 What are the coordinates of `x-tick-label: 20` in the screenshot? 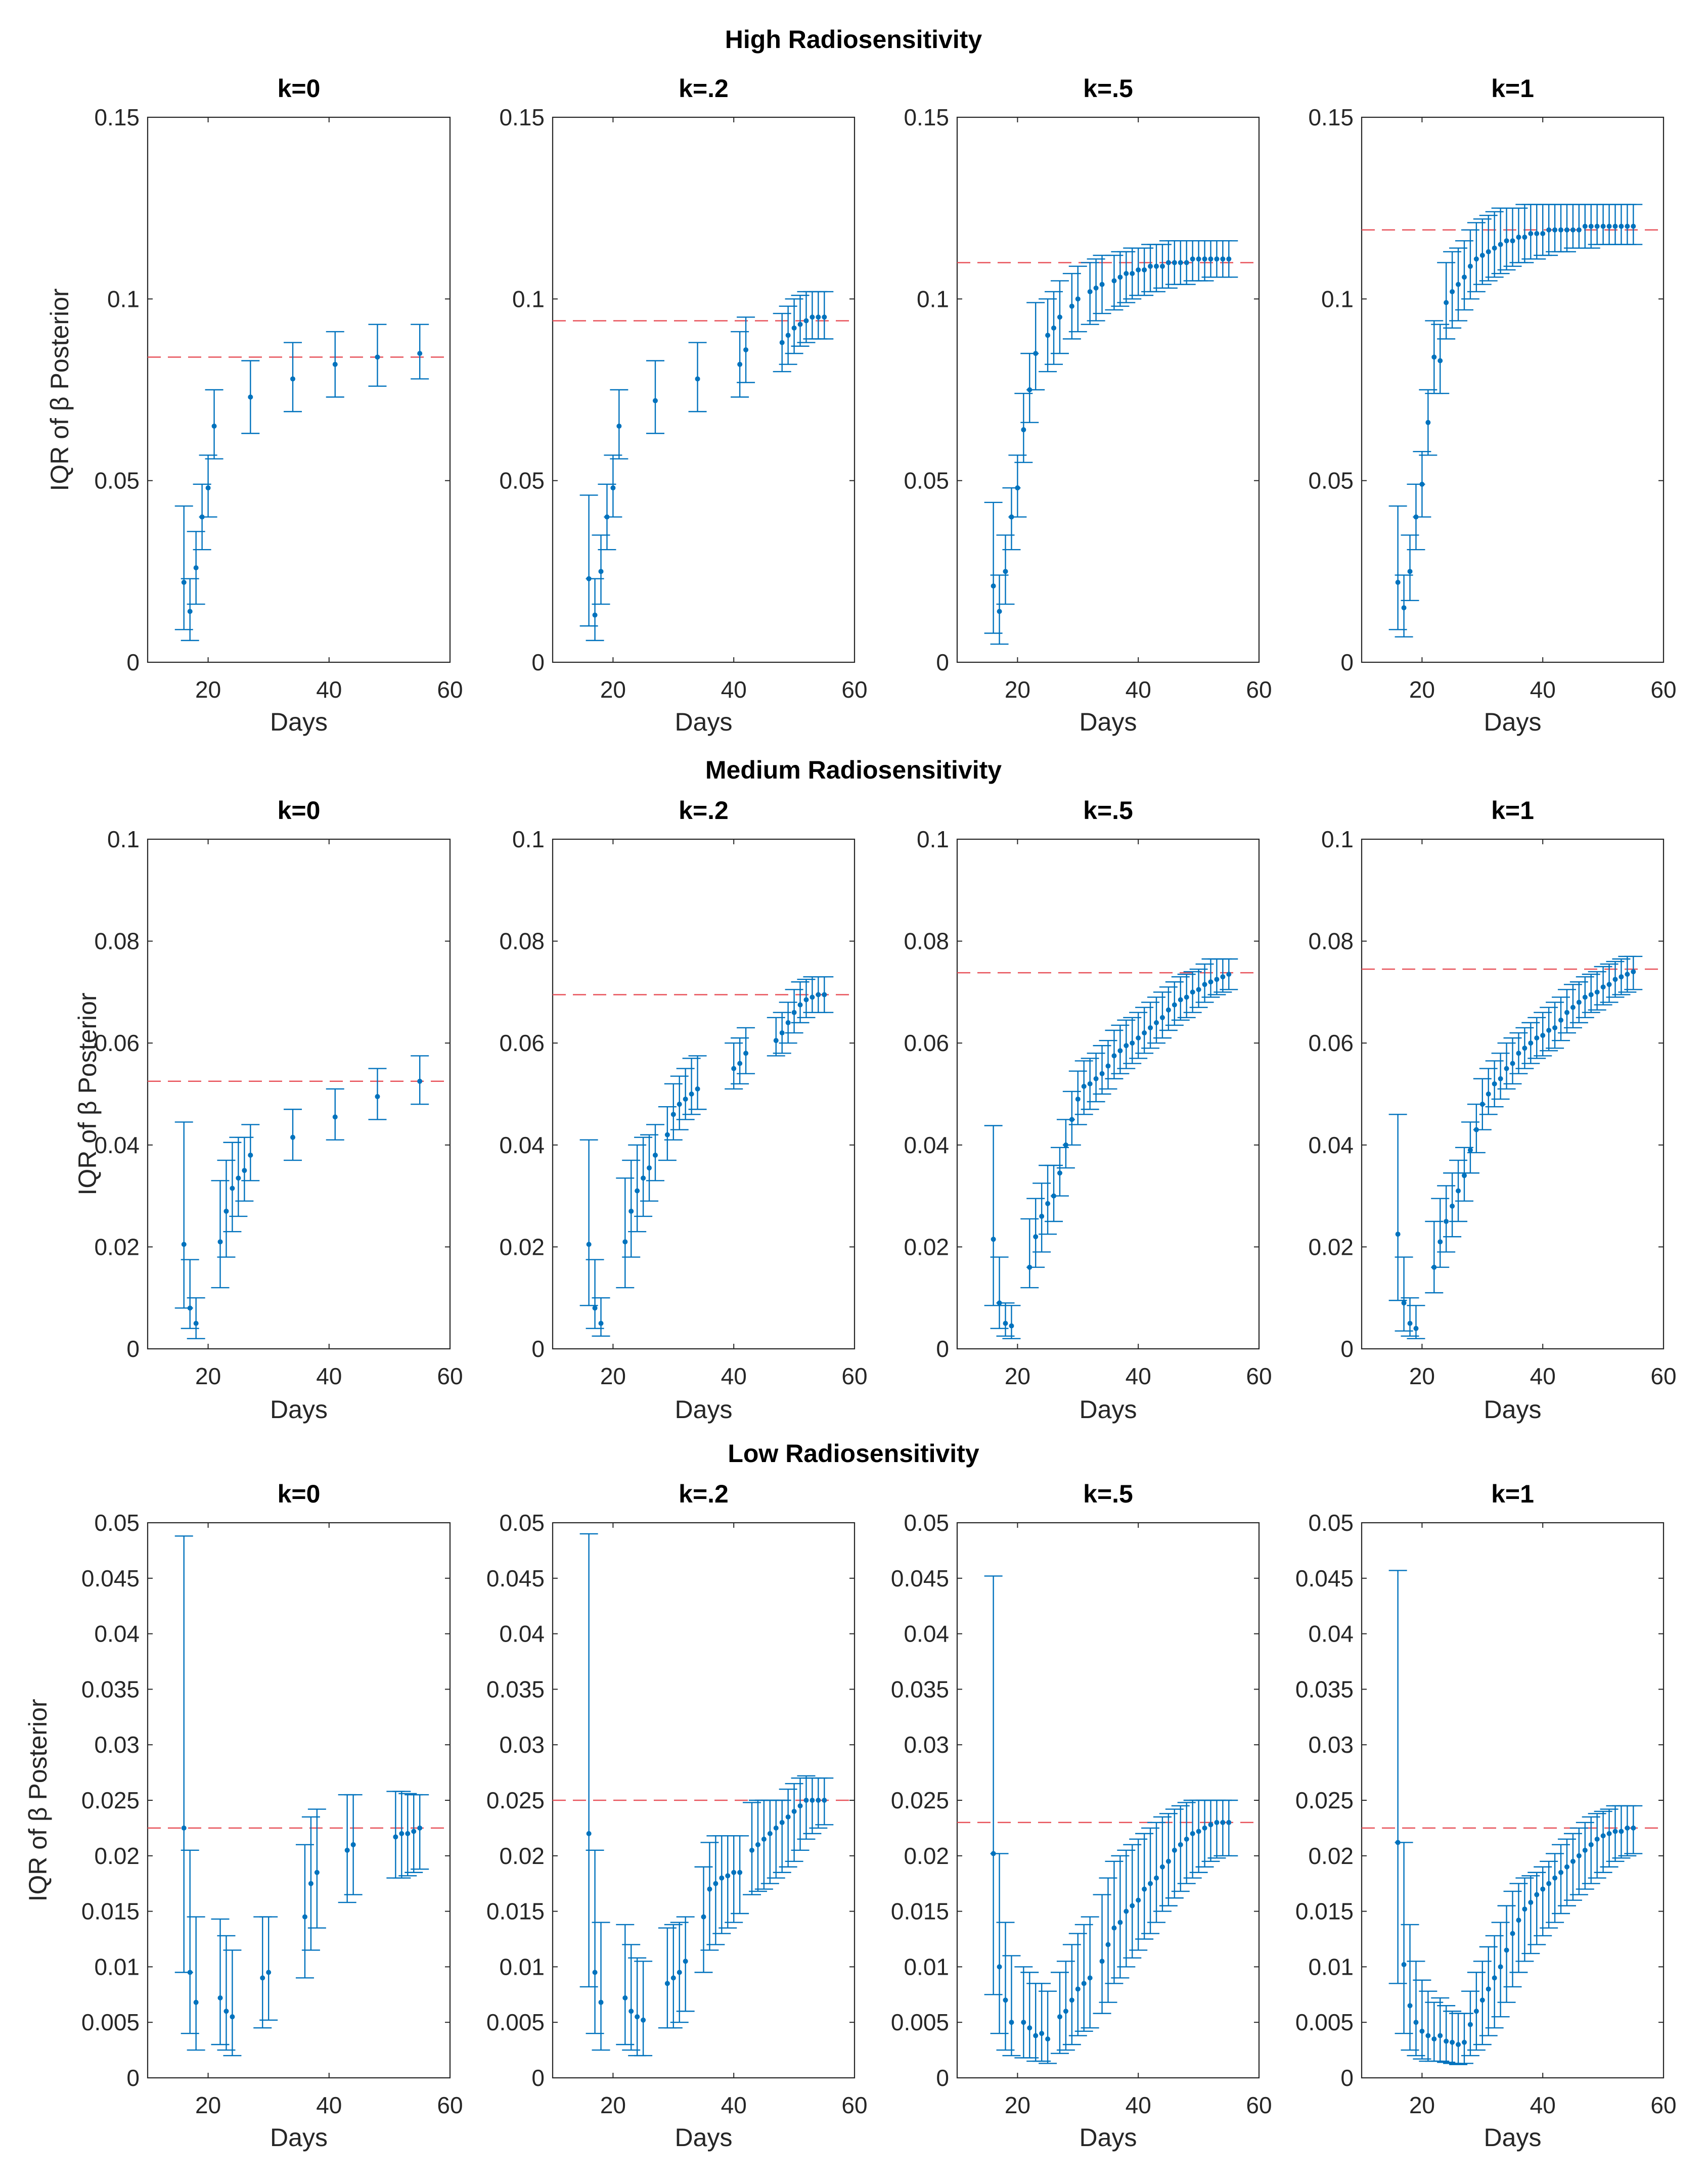 It's located at (613, 1376).